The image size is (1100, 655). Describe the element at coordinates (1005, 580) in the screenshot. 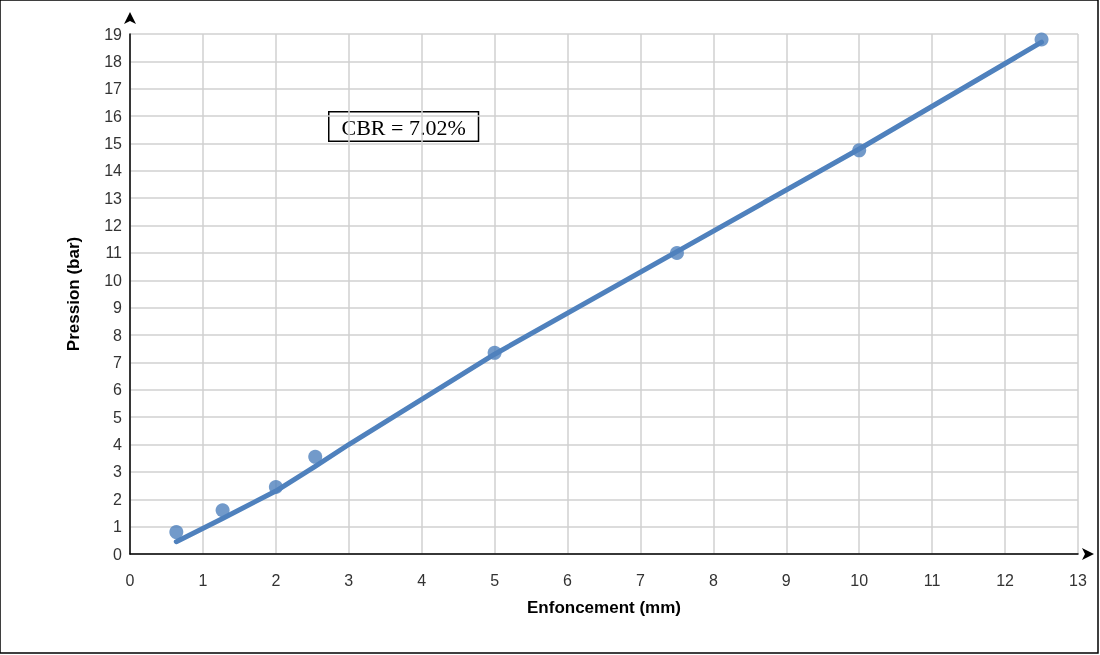

I see `x-tick-label: 12` at that location.